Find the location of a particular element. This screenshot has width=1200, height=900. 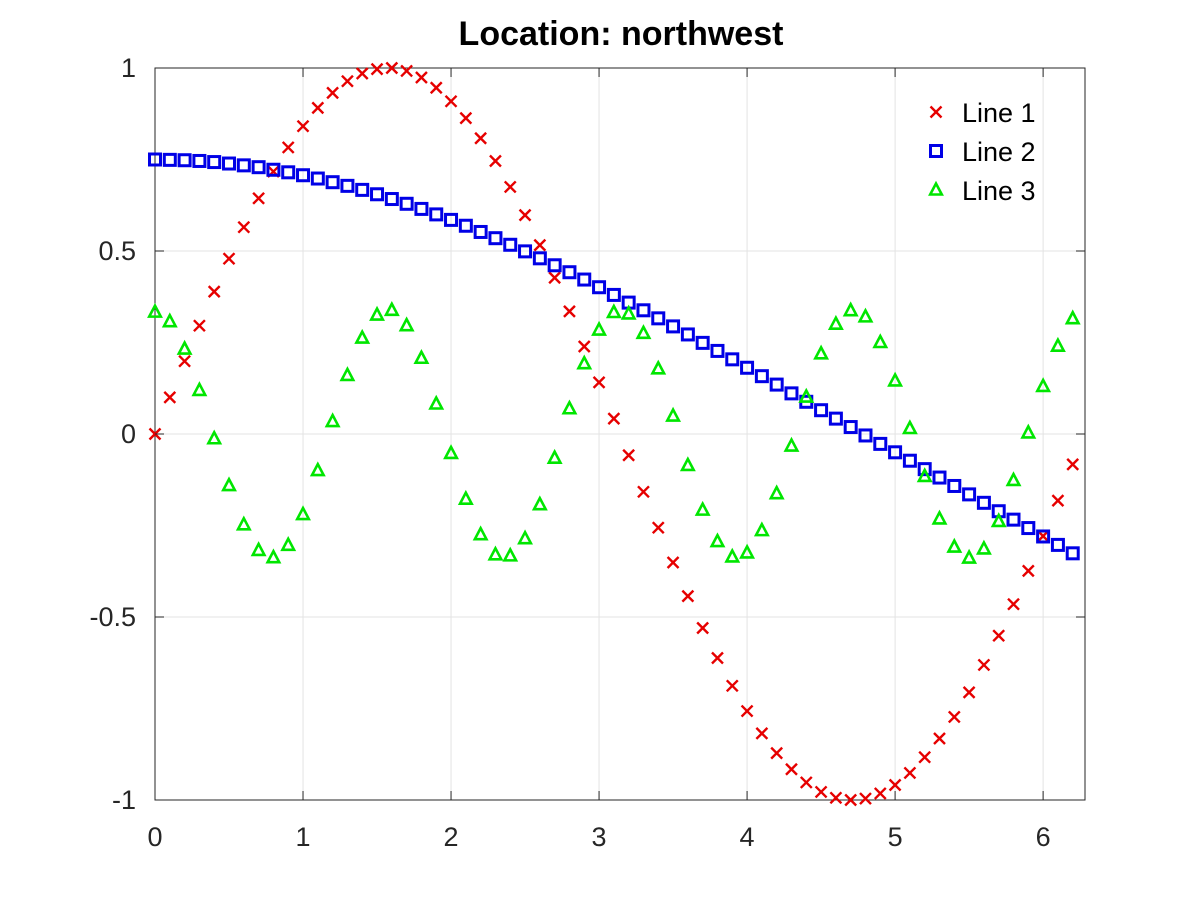

x-tick-label: 4 is located at coordinates (747, 837).